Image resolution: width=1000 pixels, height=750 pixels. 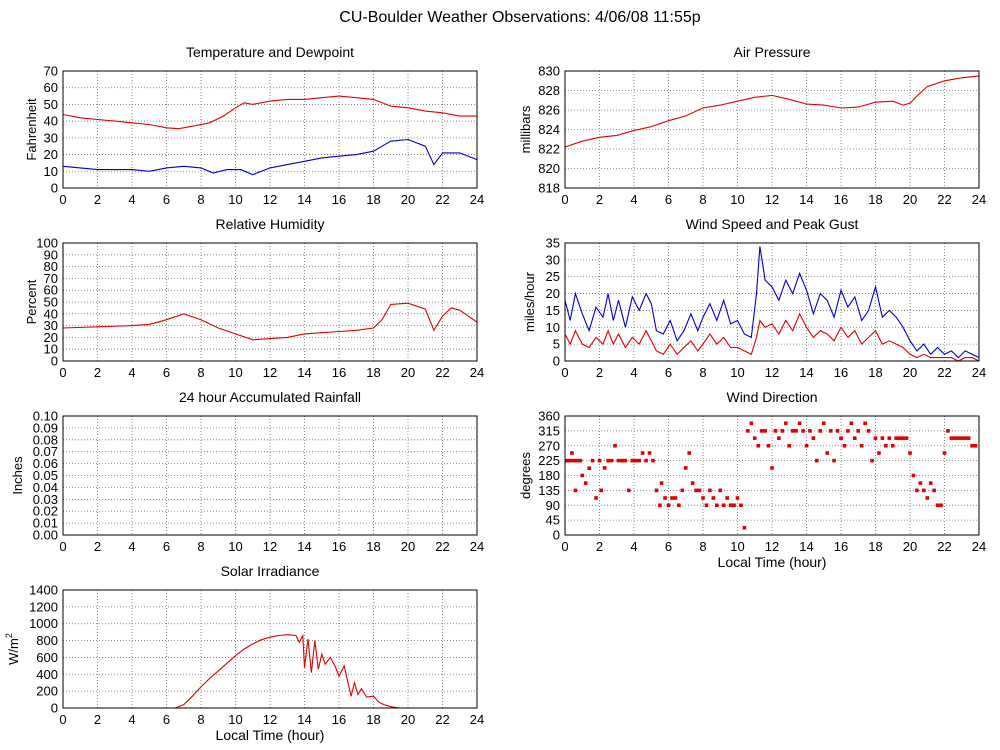 What do you see at coordinates (9, 635) in the screenshot?
I see `y-axis-label-superscript: 2` at bounding box center [9, 635].